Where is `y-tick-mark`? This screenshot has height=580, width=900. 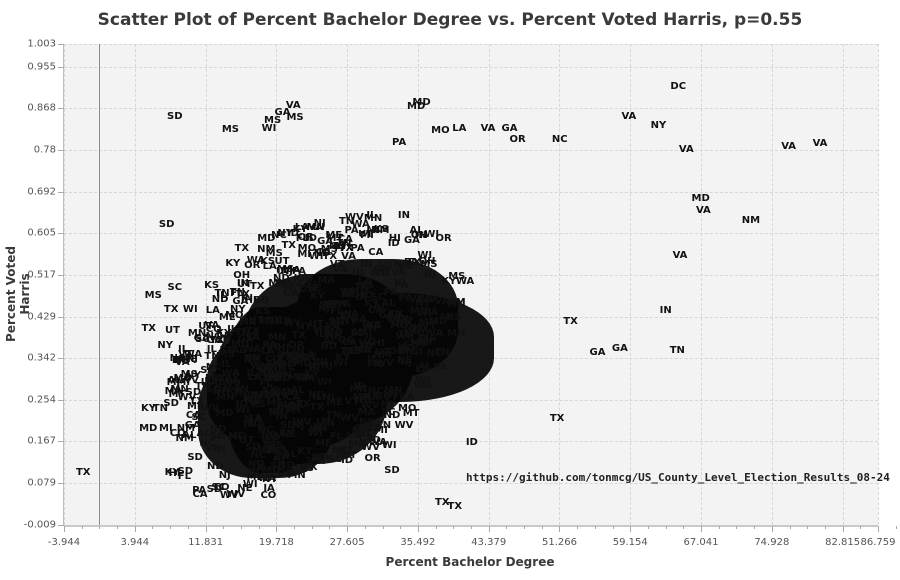
y-tick-mark is located at coordinates (61, 150).